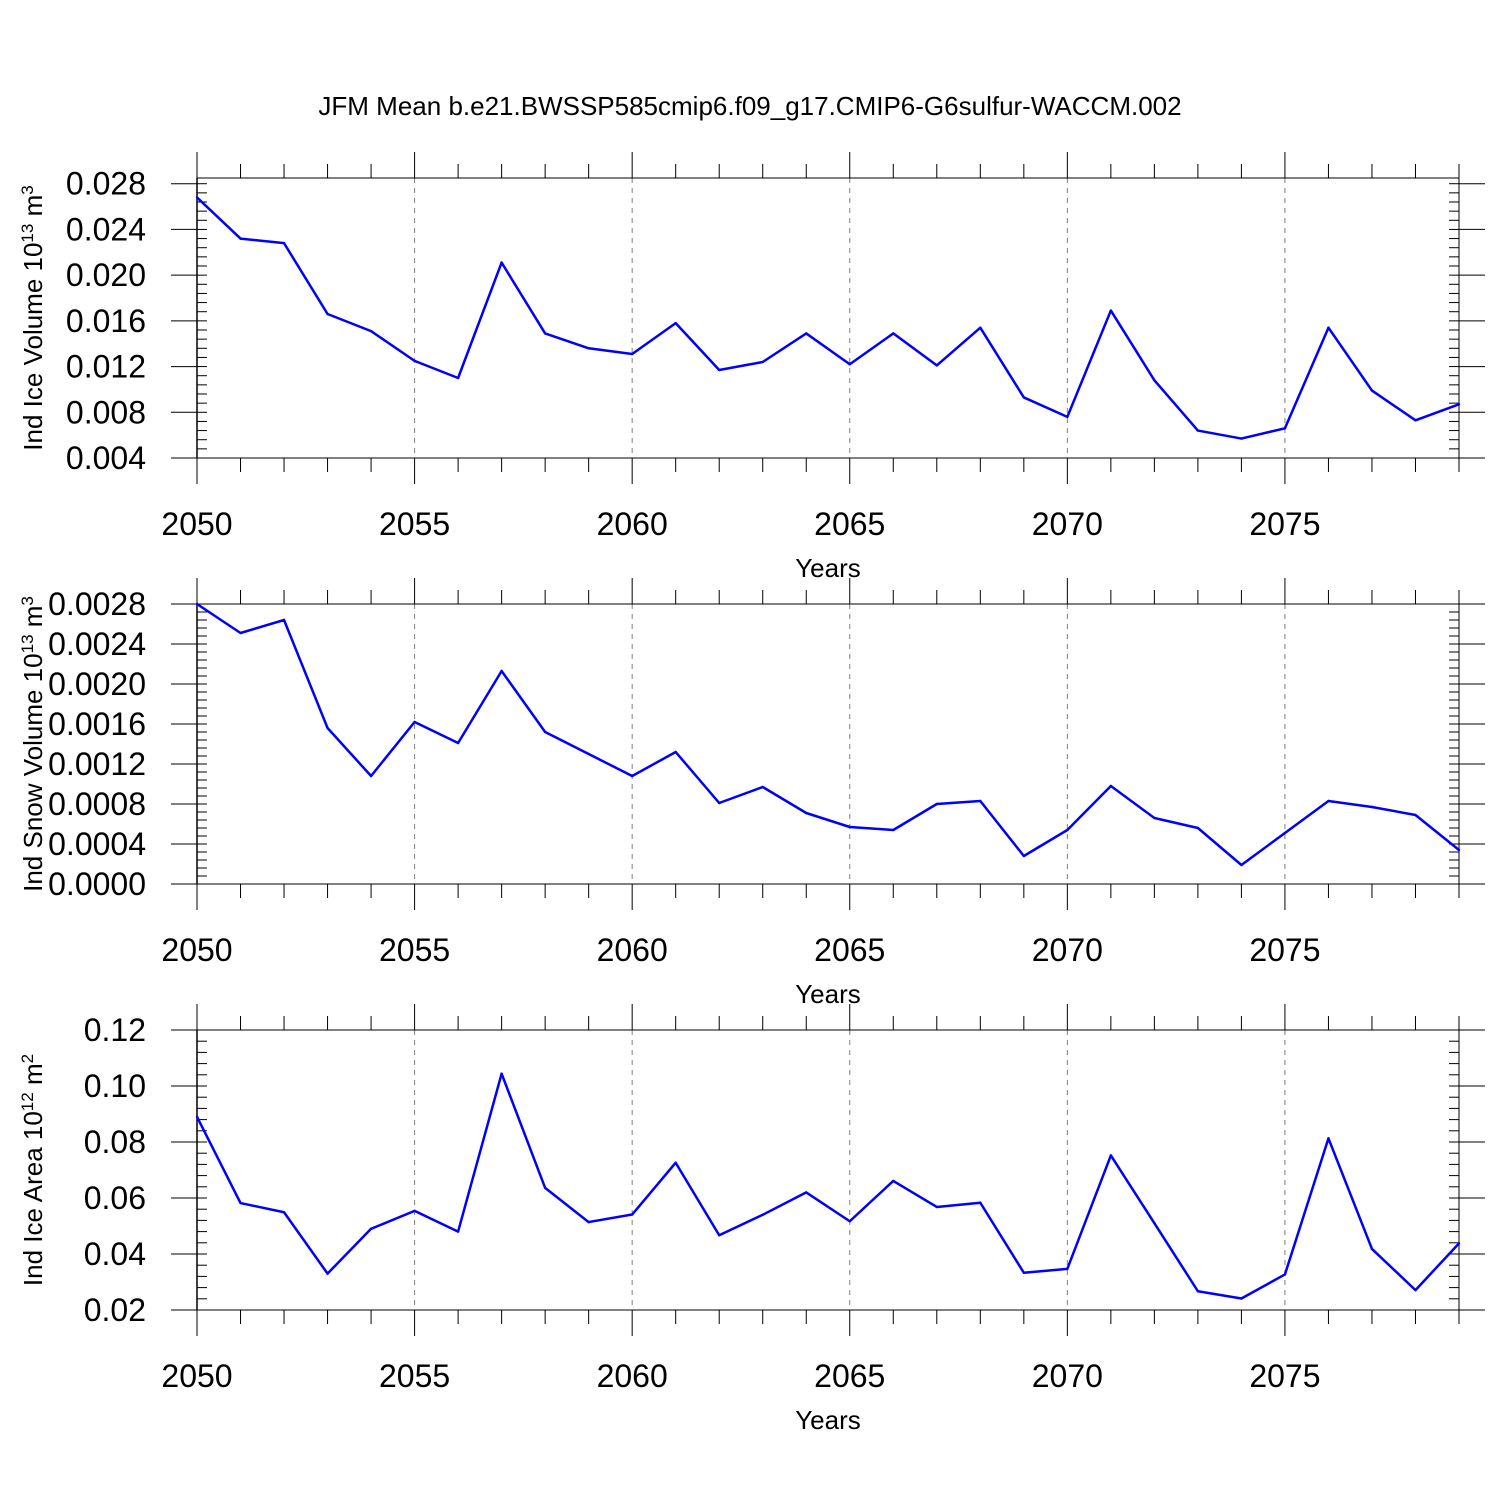 The height and width of the screenshot is (1500, 1500). I want to click on y-tick-label: 0.0008, so click(97, 804).